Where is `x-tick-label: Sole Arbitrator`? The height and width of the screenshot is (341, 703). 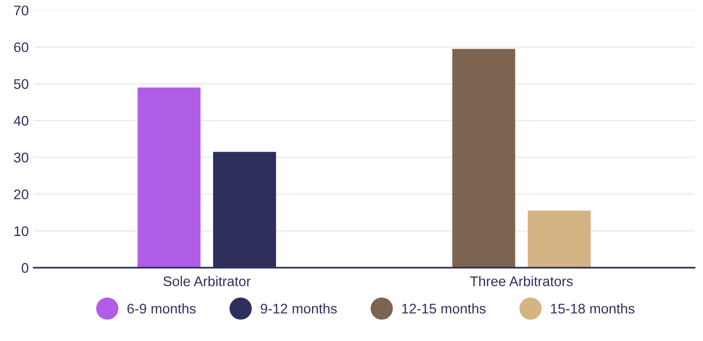 x-tick-label: Sole Arbitrator is located at coordinates (207, 281).